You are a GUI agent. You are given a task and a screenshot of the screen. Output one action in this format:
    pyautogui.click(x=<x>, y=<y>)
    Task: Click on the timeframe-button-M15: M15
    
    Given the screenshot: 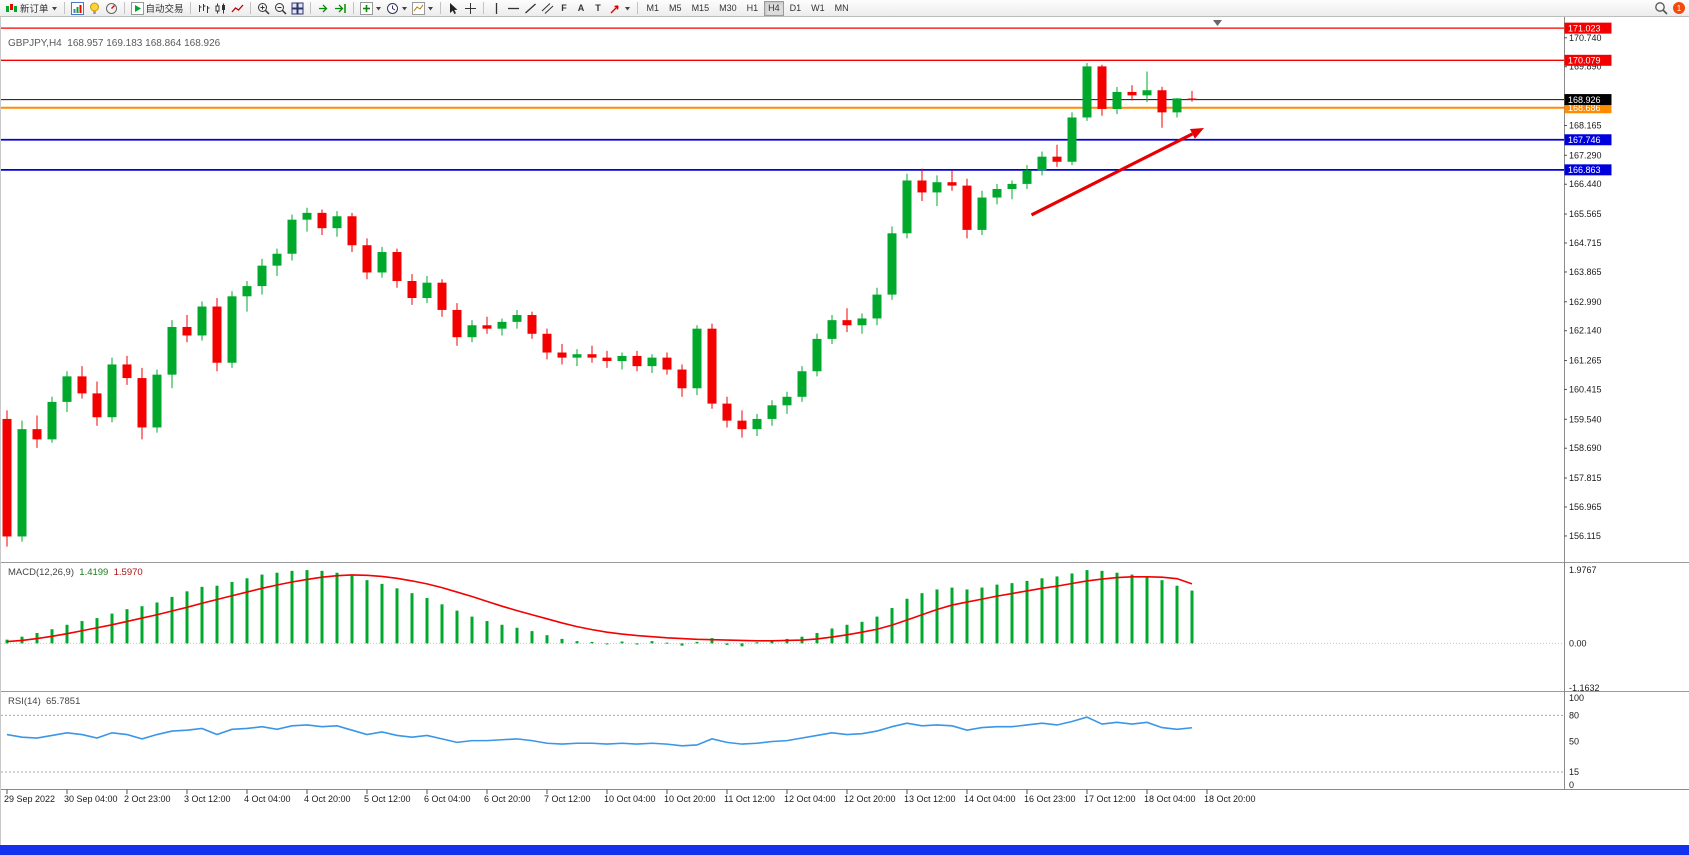 What is the action you would take?
    pyautogui.click(x=700, y=7)
    